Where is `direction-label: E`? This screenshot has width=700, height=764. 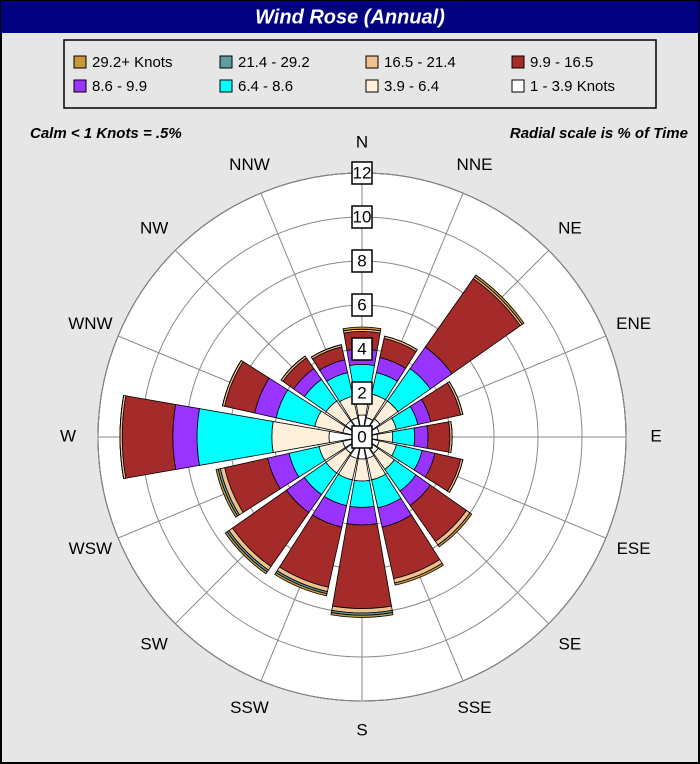 direction-label: E is located at coordinates (655, 435).